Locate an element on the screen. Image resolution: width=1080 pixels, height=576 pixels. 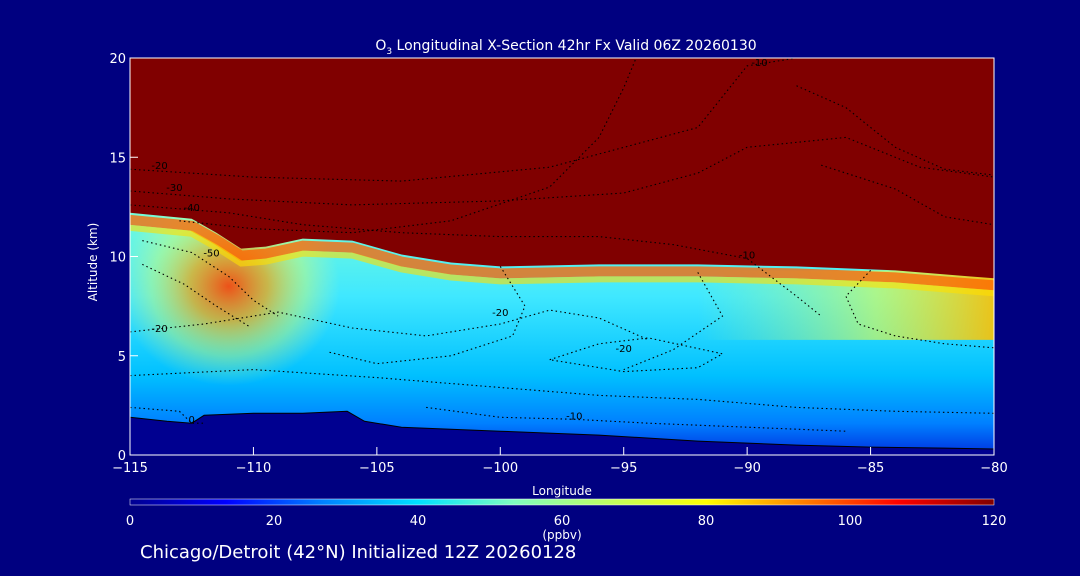
x-tick-label: −115 is located at coordinates (130, 468).